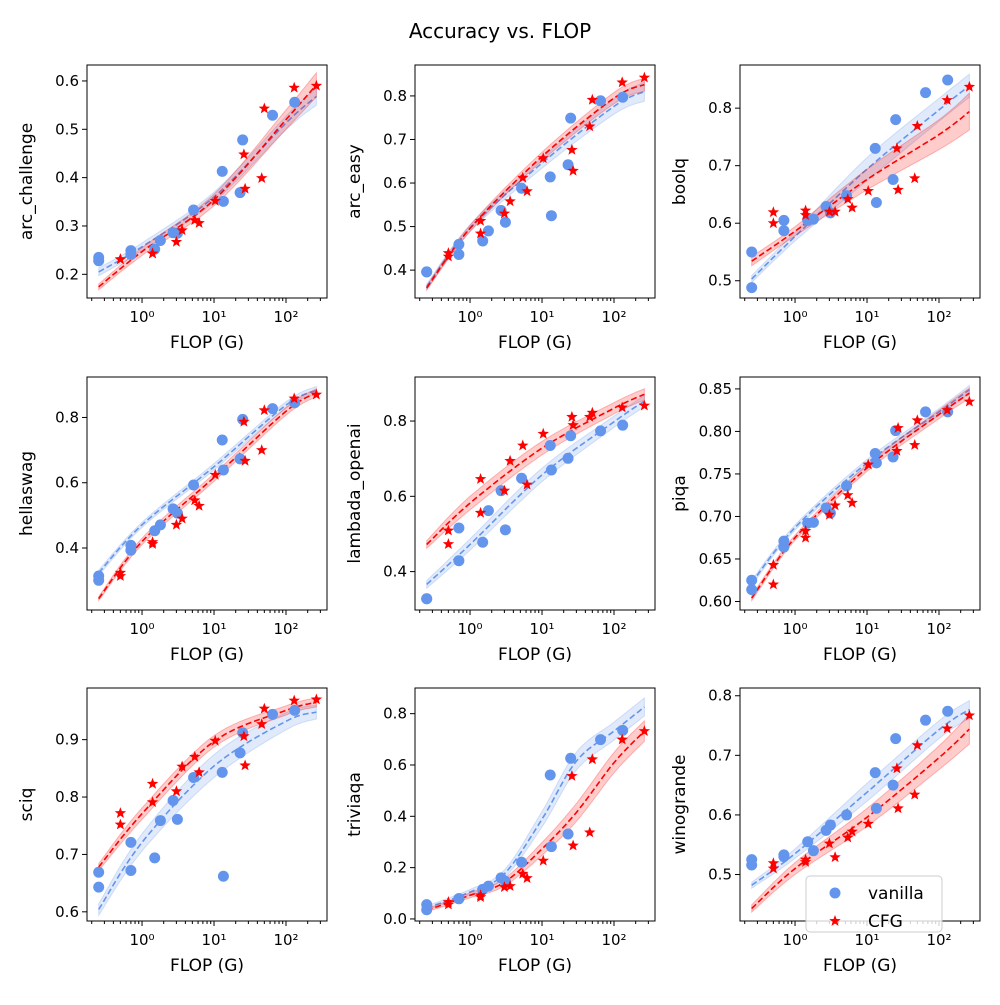  I want to click on CFG-fit-line, so click(860, 495).